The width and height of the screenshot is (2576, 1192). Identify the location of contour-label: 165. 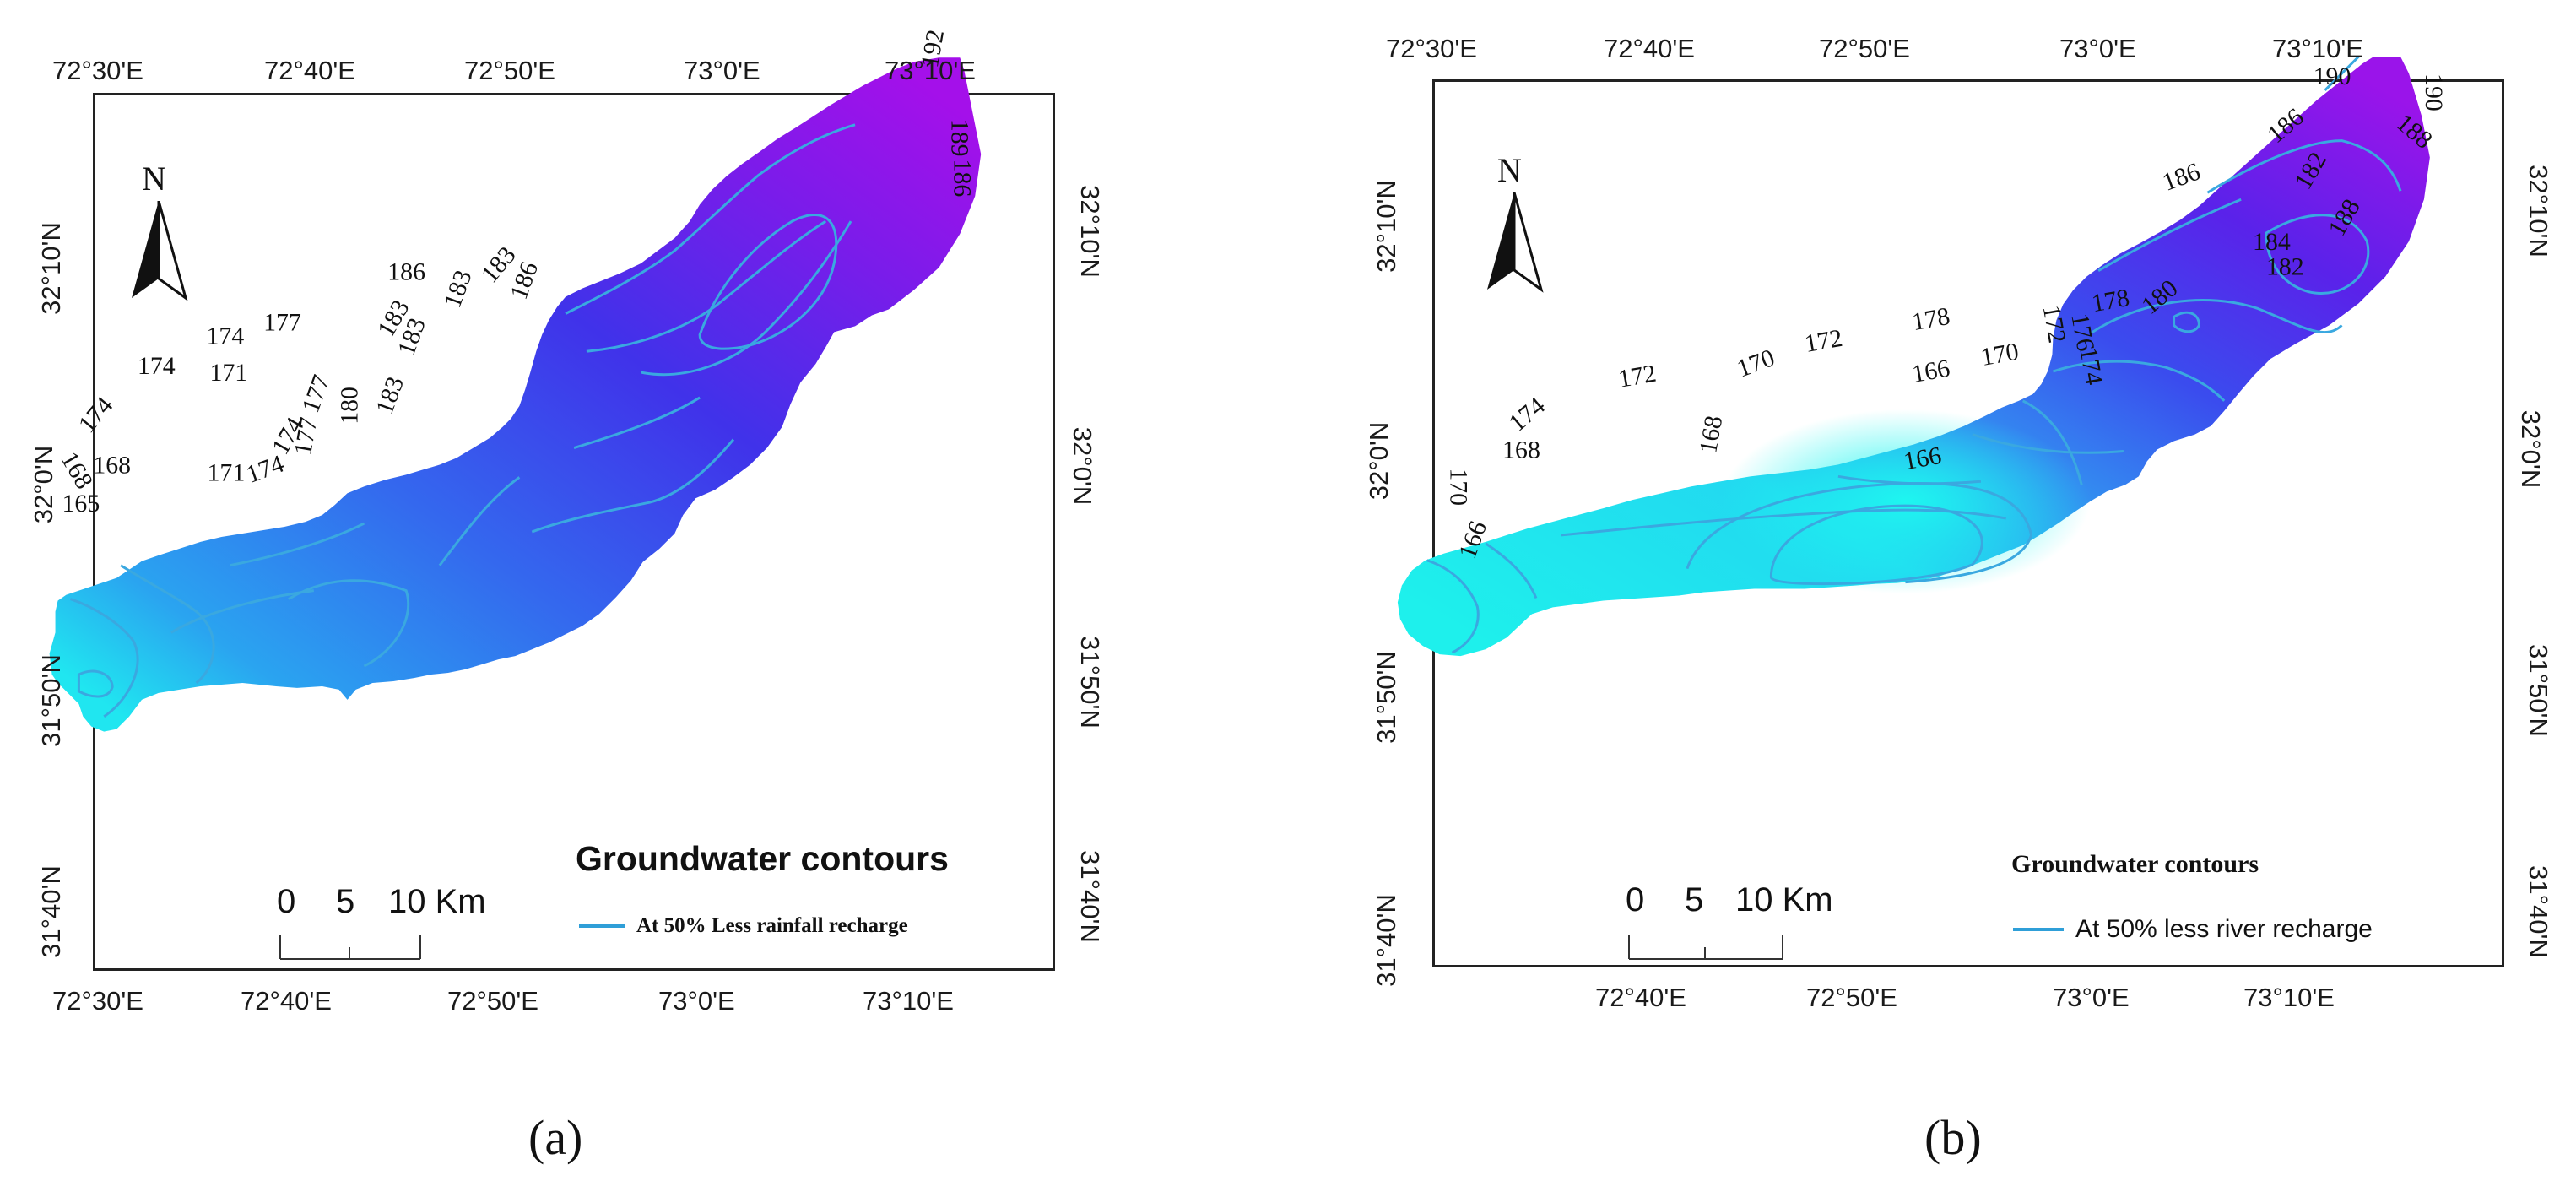
(81, 503).